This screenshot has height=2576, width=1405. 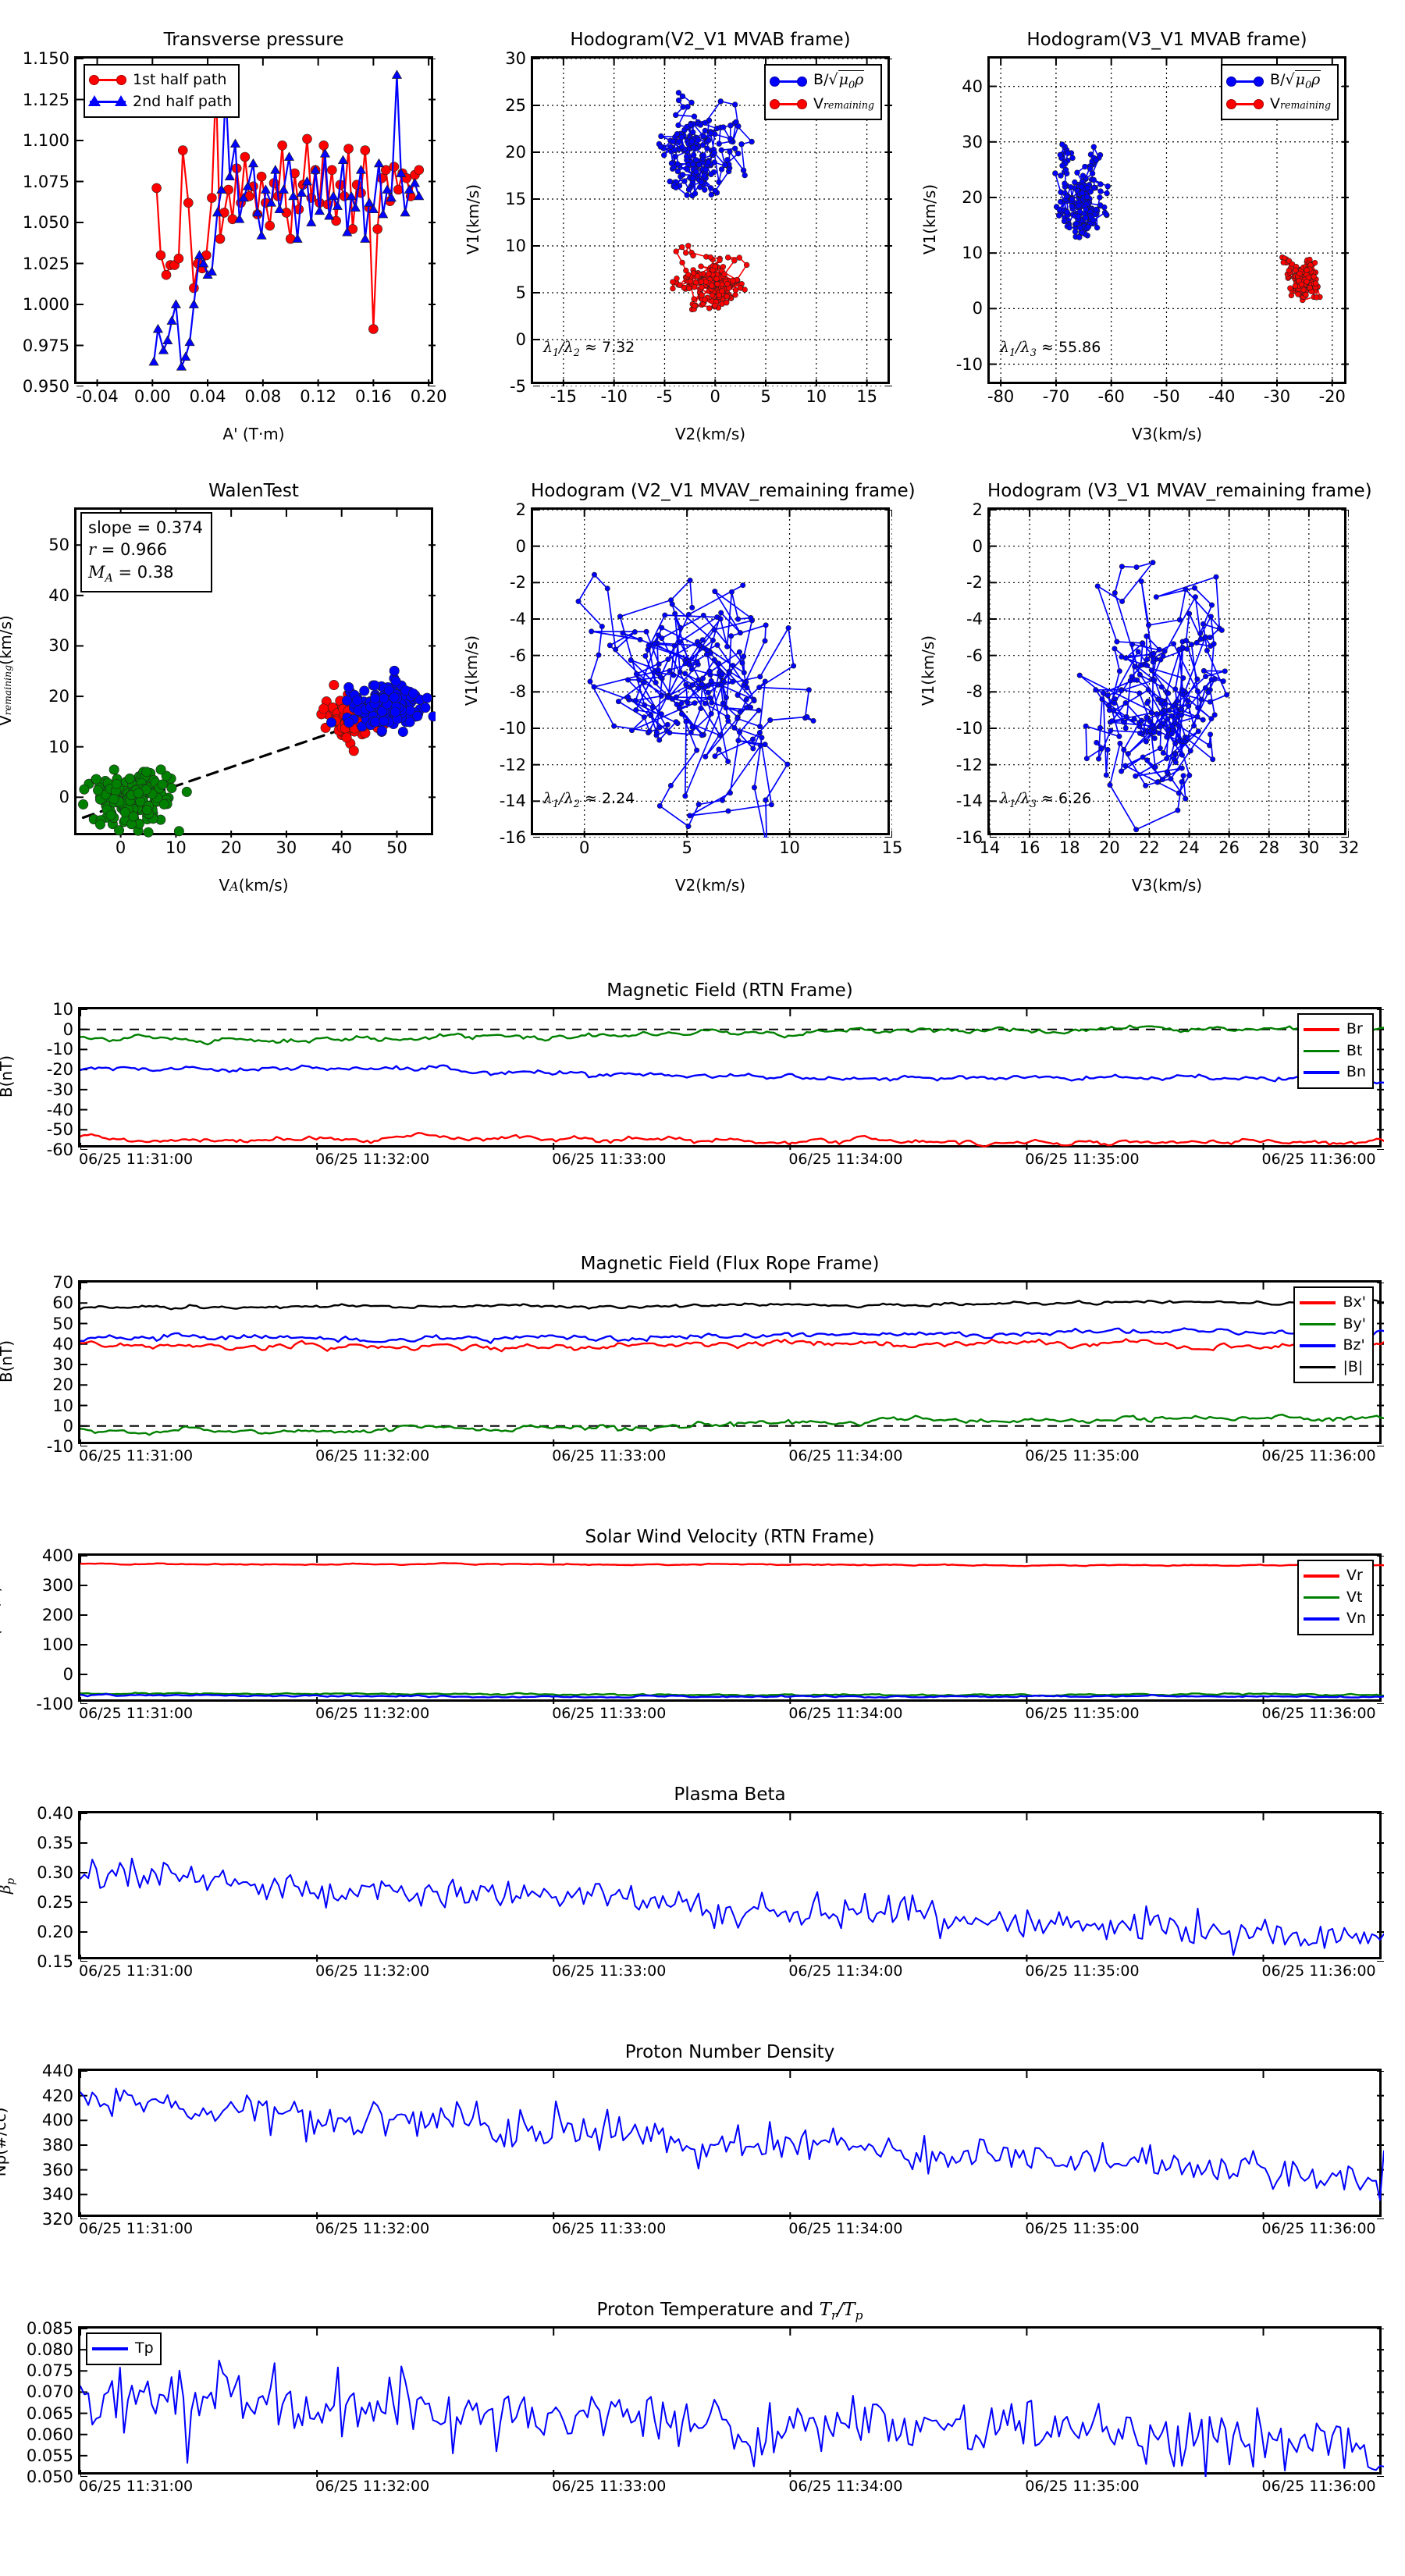 I want to click on proton-density-ylabel: Np(#/cc), so click(x=4, y=2142).